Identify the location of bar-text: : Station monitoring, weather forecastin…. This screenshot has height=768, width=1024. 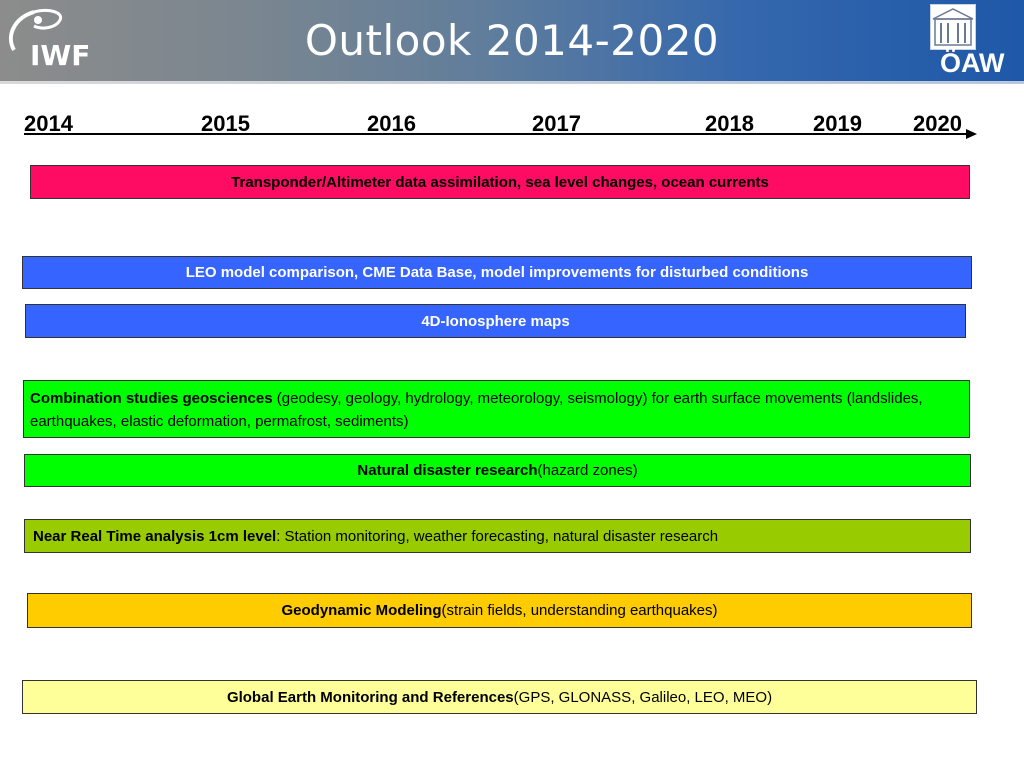
(497, 536).